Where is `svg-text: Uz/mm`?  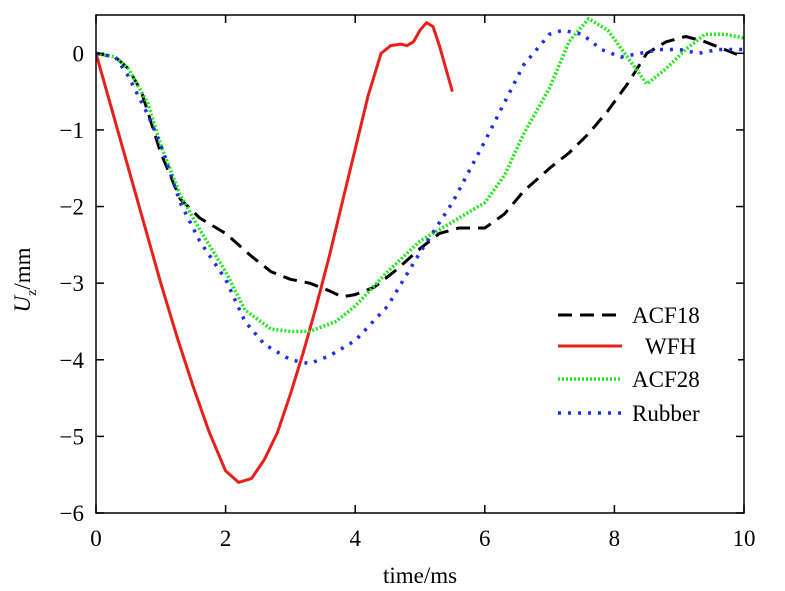 svg-text: Uz/mm is located at coordinates (25, 279).